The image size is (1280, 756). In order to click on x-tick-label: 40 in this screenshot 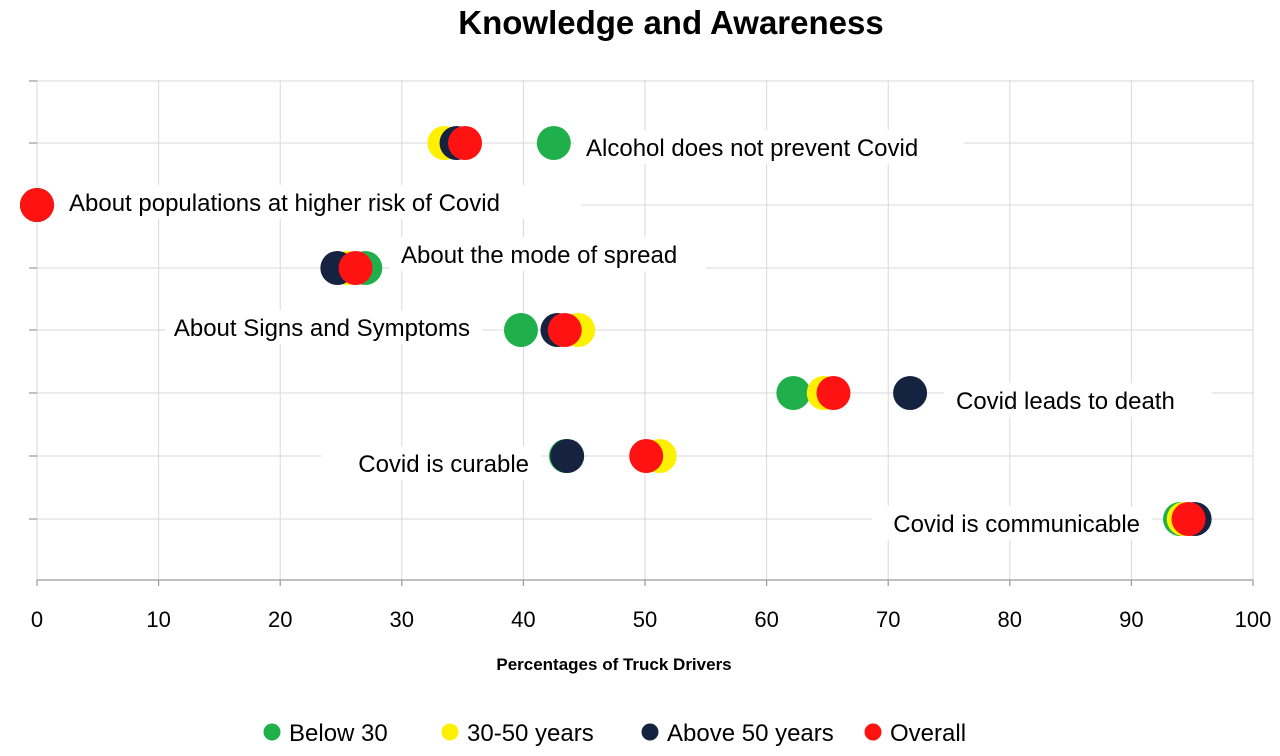, I will do `click(523, 619)`.